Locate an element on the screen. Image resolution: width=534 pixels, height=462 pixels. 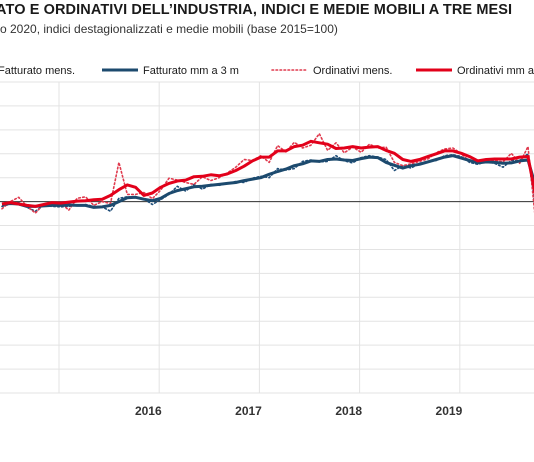
legend-label: Fatturato mm a 3 m is located at coordinates (191, 71).